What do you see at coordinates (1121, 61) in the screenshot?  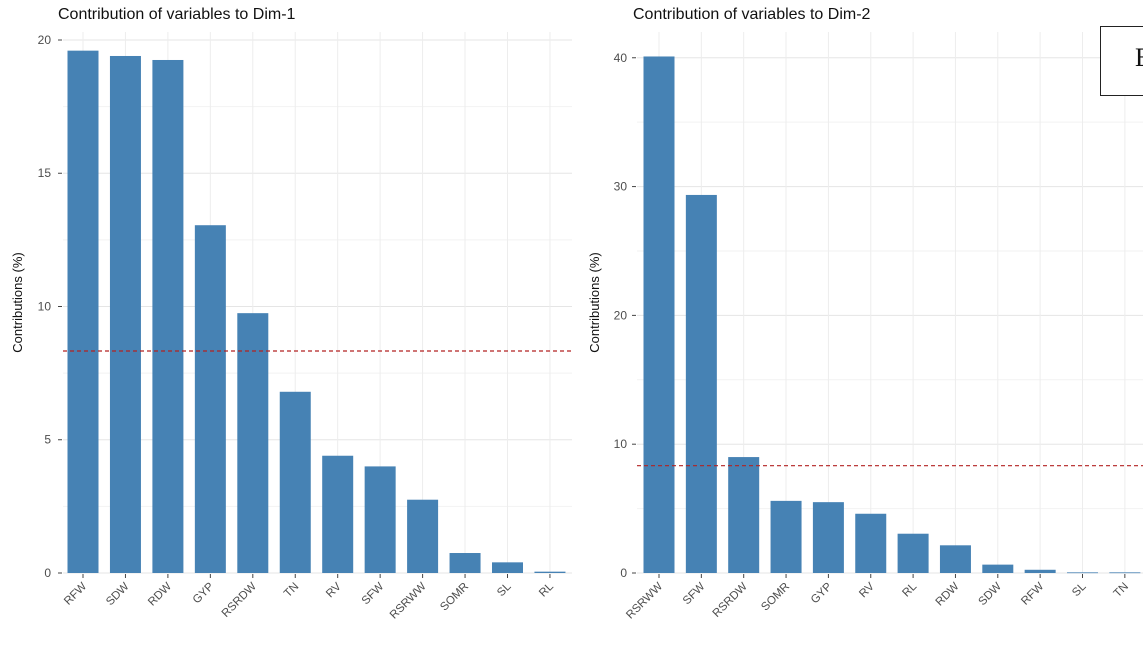 I see `panel-label: B` at bounding box center [1121, 61].